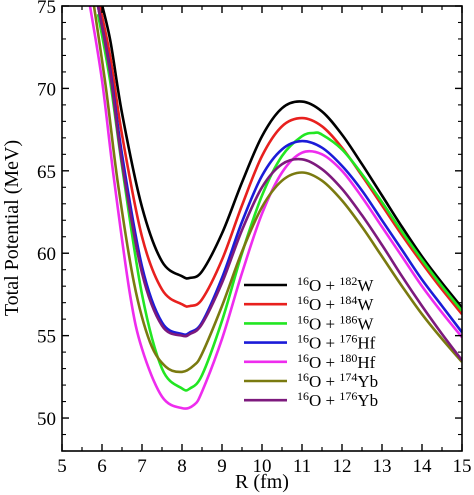 This screenshot has width=474, height=495. I want to click on y-tick-label: 65, so click(46, 172).